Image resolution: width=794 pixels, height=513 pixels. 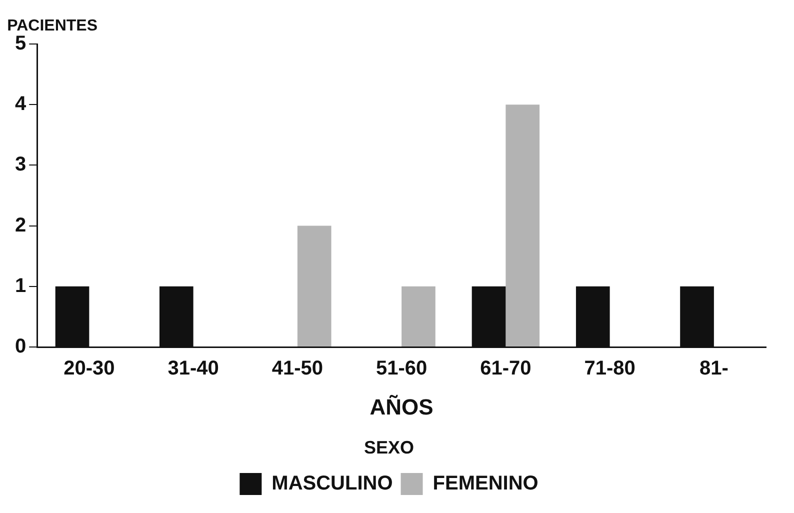 I want to click on x-tick-label: 20-30, so click(x=89, y=369).